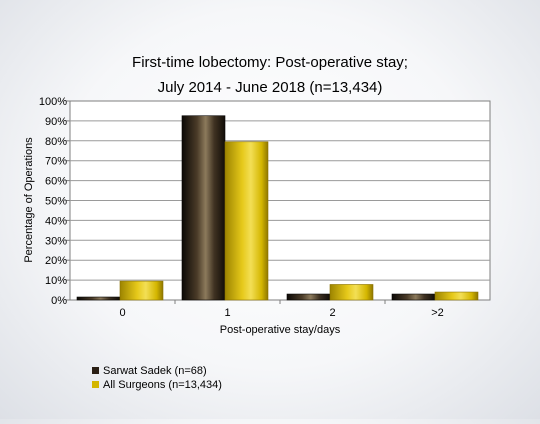 This screenshot has width=540, height=424. What do you see at coordinates (95, 384) in the screenshot?
I see `legend-swatch-all-surgeons` at bounding box center [95, 384].